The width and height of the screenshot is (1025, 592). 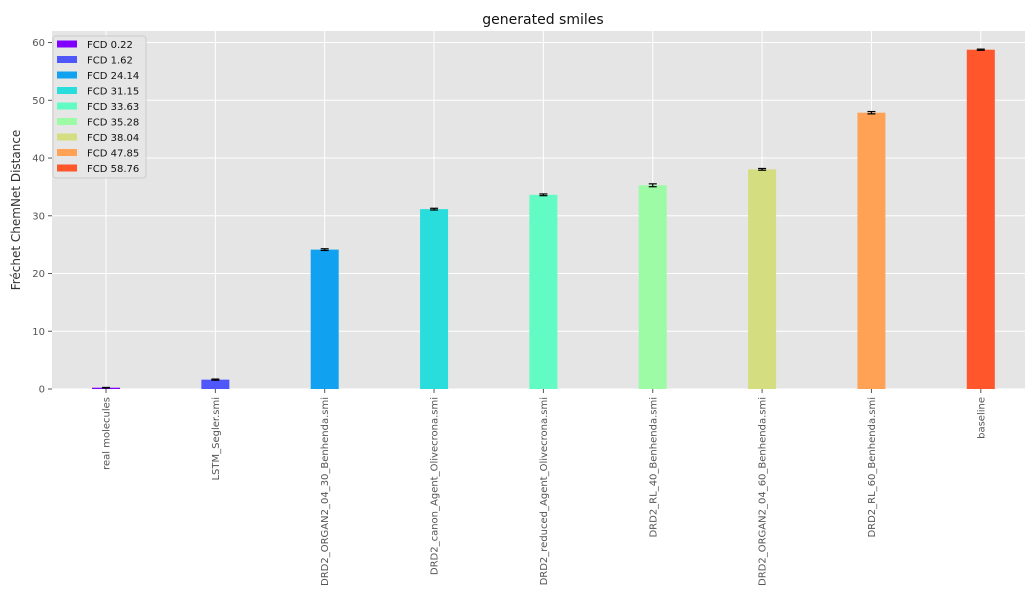 I want to click on legend-item: FCD 31.15, so click(x=98, y=92).